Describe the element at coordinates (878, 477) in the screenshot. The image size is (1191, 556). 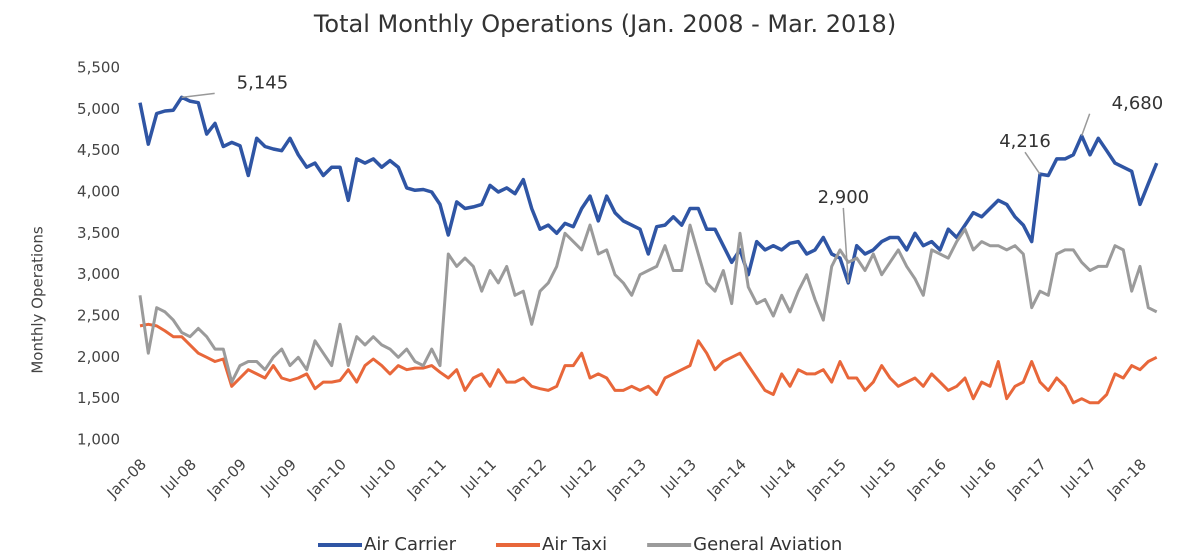
I see `x-tick-label: Jul-15` at that location.